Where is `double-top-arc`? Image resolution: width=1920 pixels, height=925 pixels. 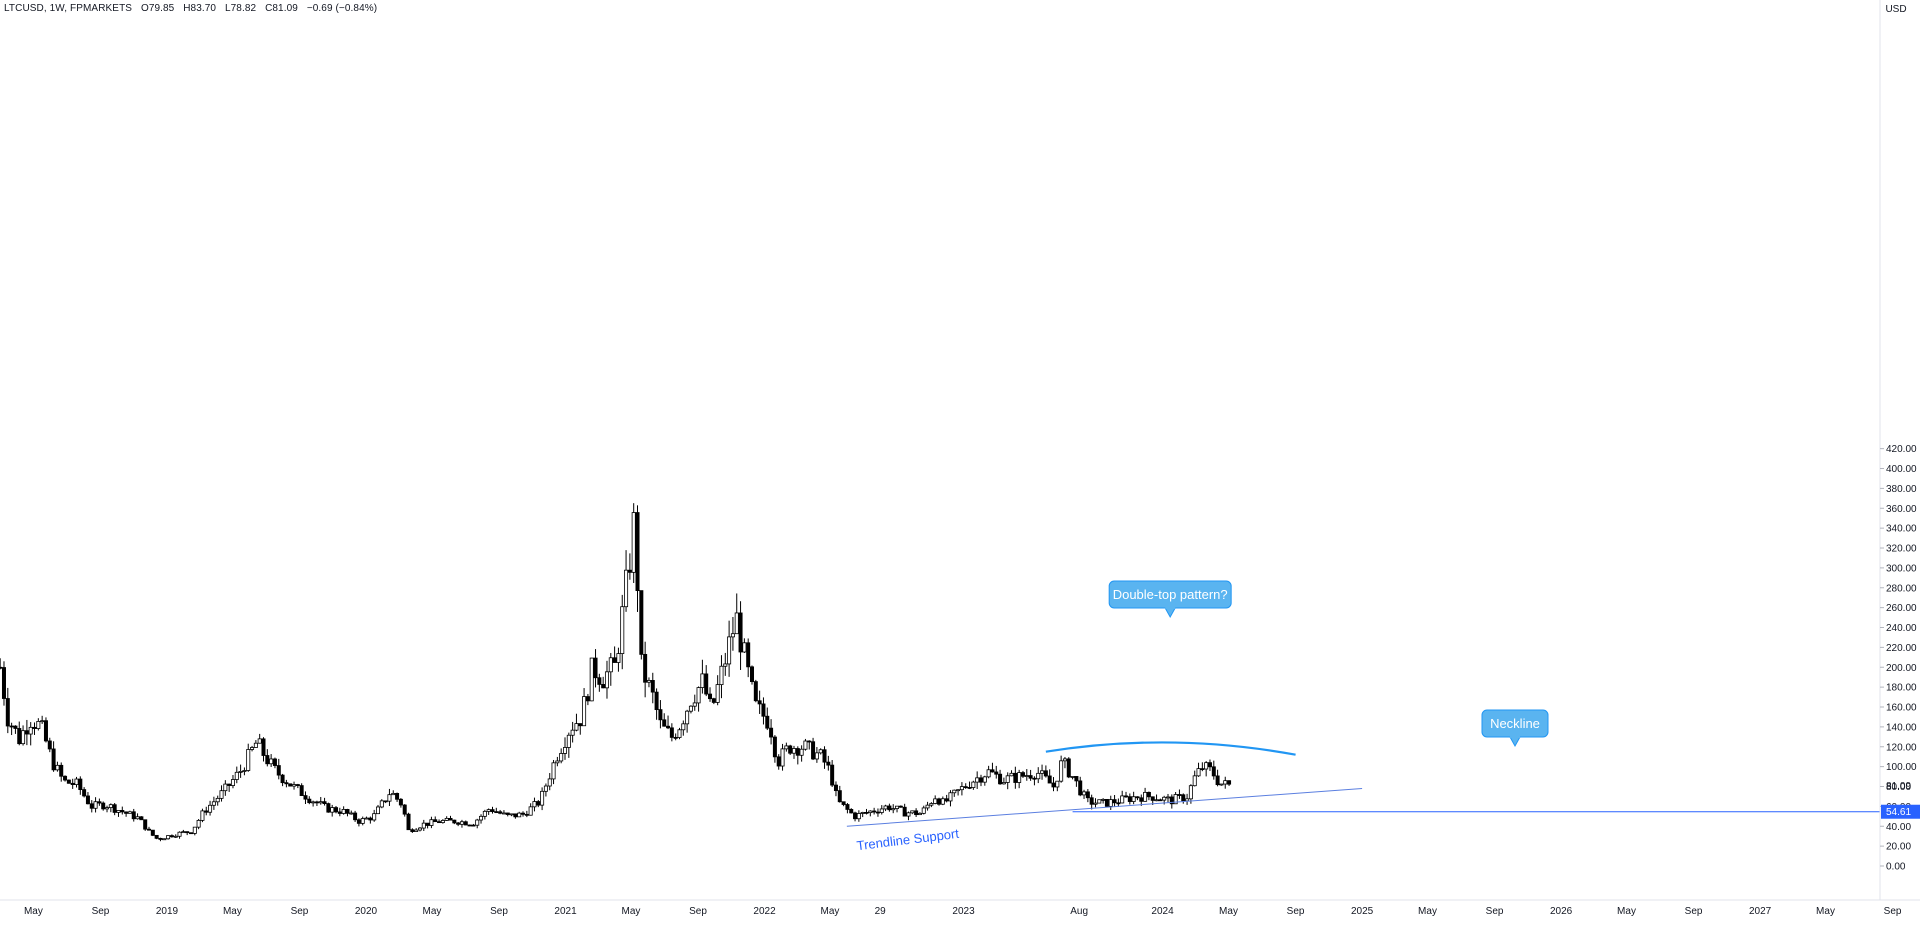
double-top-arc is located at coordinates (1170, 748).